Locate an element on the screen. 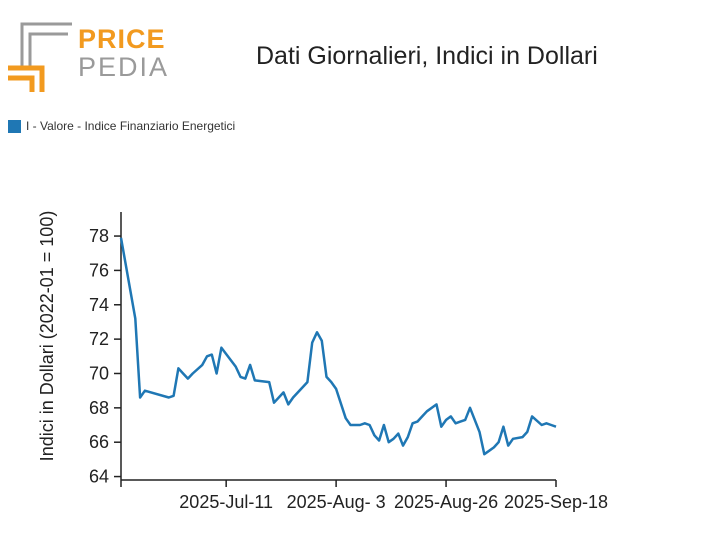 The width and height of the screenshot is (712, 555). logo-mark-icon is located at coordinates (40, 57).